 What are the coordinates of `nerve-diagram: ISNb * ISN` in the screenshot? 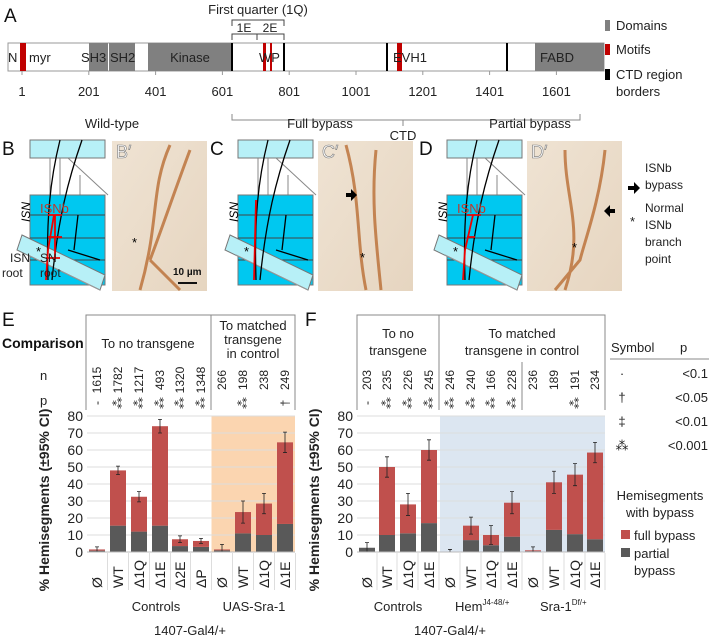 It's located at (479, 215).